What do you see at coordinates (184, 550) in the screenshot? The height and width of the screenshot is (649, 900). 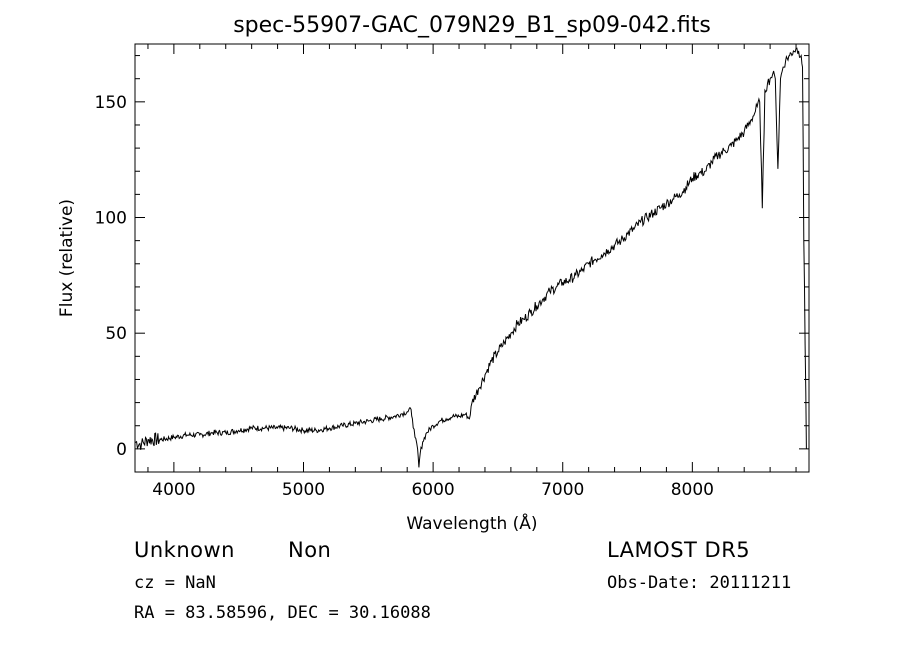 I see `object-class-label: Unknown` at bounding box center [184, 550].